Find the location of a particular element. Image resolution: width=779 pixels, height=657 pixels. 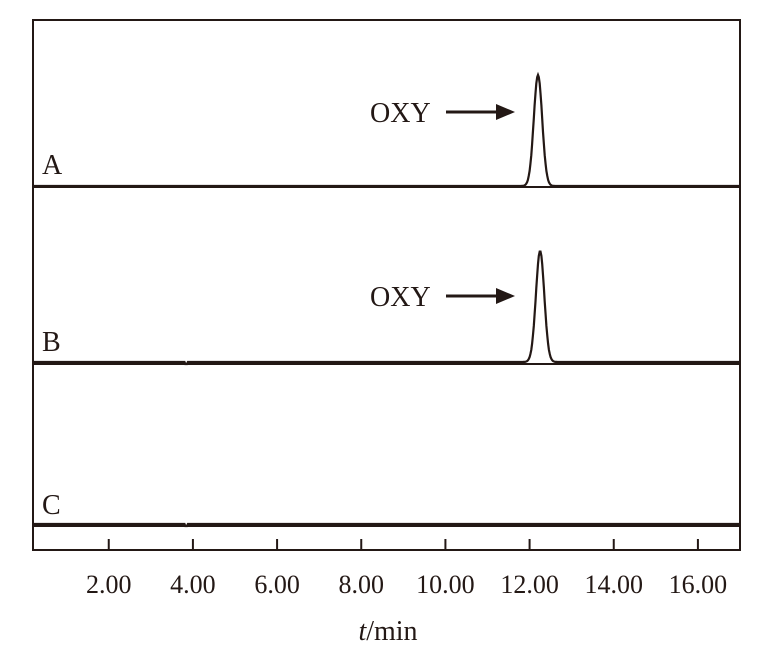

x-tick-label: 2.00 is located at coordinates (109, 584).